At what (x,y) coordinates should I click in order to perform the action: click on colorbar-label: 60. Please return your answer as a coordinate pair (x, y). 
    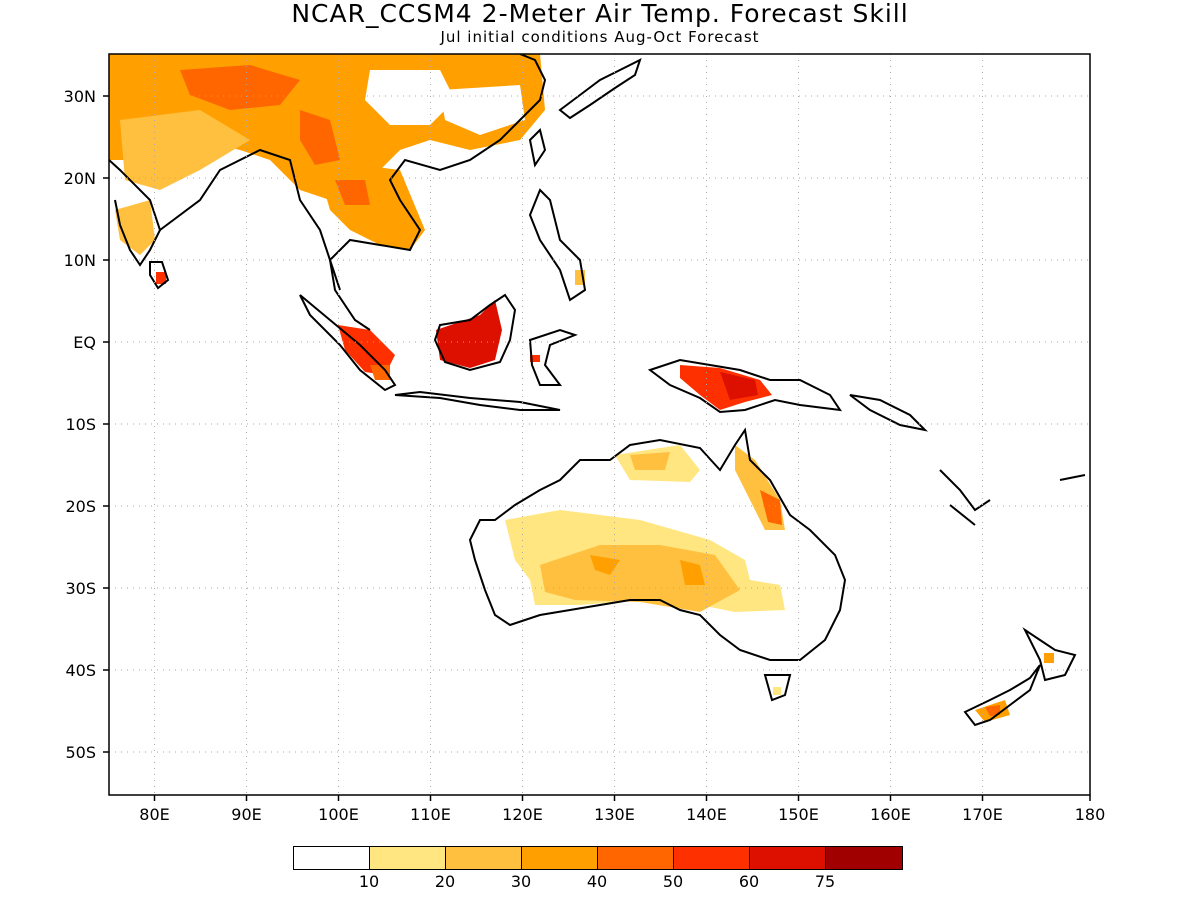
    Looking at the image, I should click on (749, 881).